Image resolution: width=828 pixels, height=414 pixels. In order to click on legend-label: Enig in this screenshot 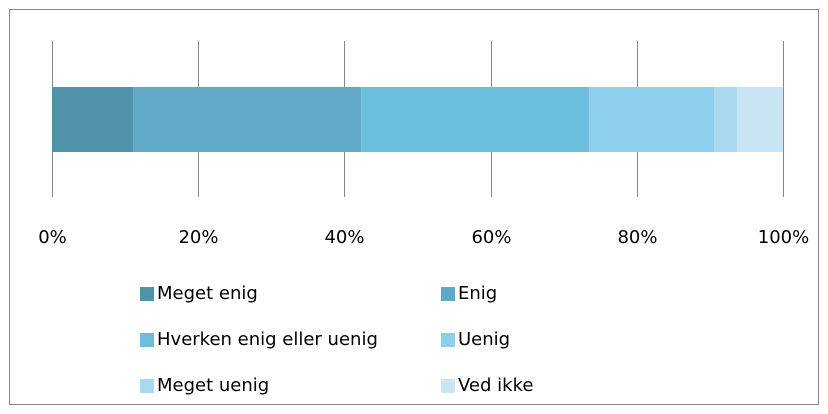, I will do `click(477, 293)`.